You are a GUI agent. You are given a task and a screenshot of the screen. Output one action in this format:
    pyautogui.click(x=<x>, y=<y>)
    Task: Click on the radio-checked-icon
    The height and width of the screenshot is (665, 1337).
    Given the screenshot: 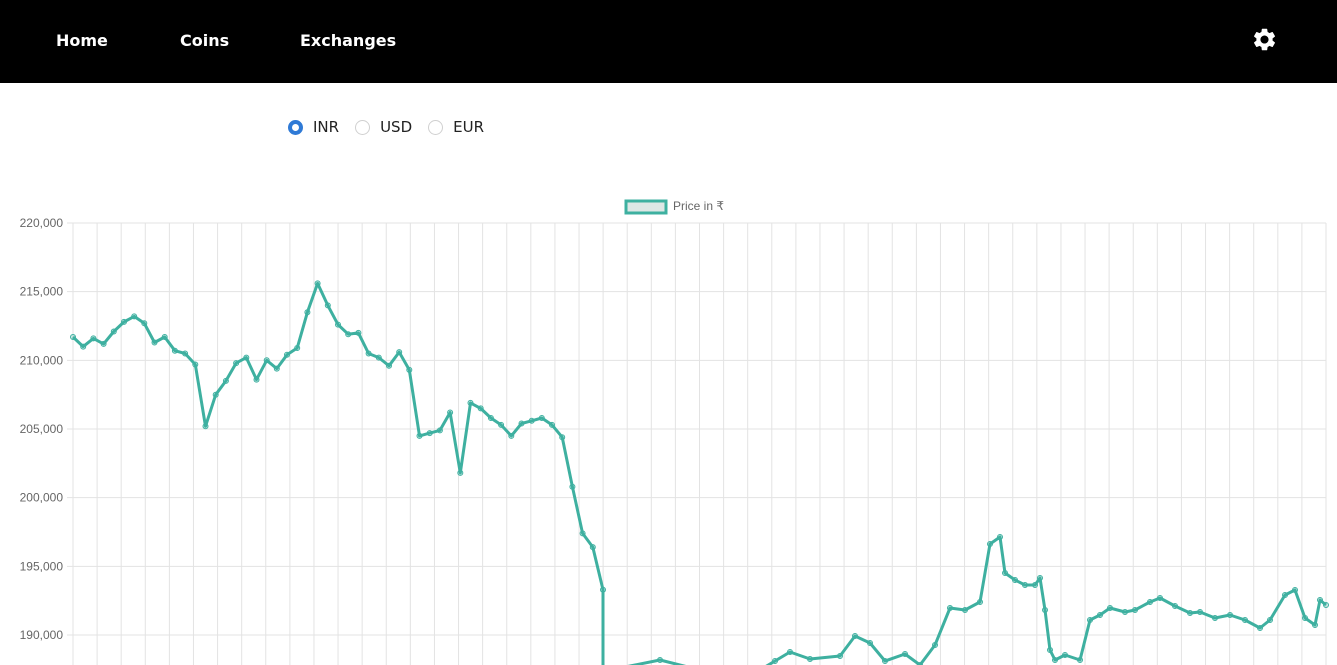 What is the action you would take?
    pyautogui.click(x=295, y=127)
    